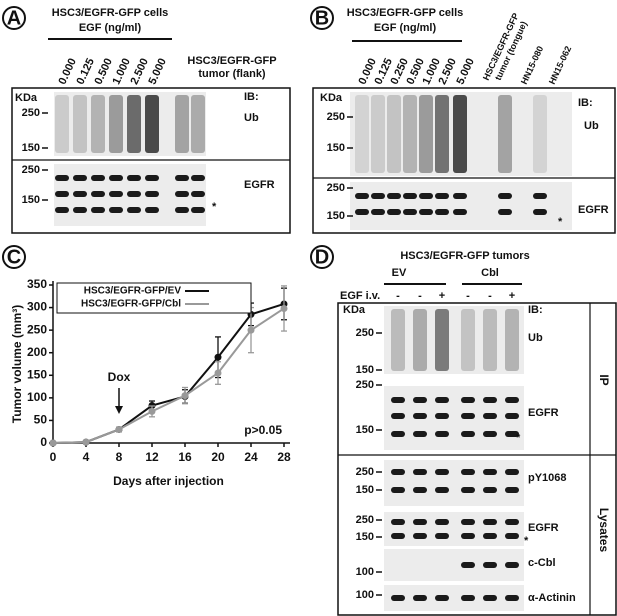 The width and height of the screenshot is (617, 616). Describe the element at coordinates (131, 304) in the screenshot. I see `legend-label: HSC3/EGFR-GFP/Cbl` at that location.